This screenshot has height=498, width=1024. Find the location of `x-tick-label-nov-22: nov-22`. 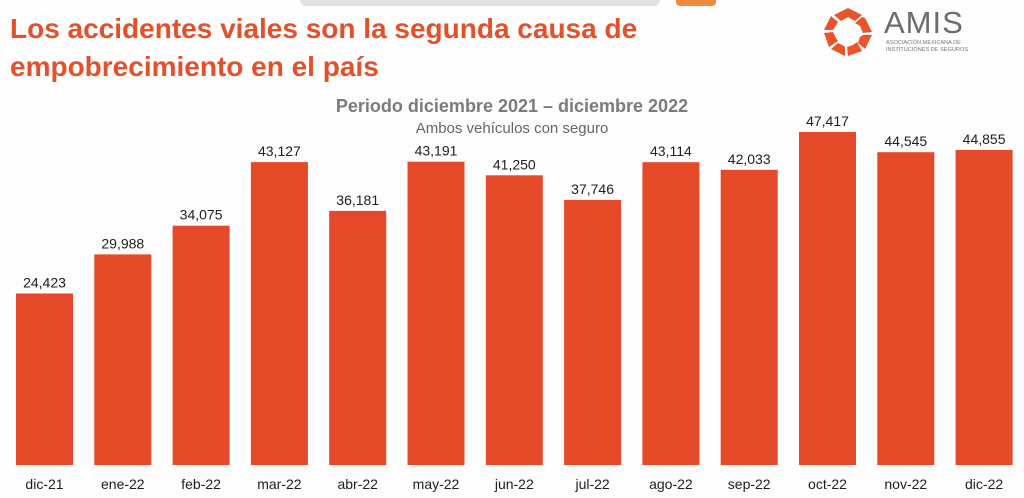

x-tick-label-nov-22: nov-22 is located at coordinates (905, 484).